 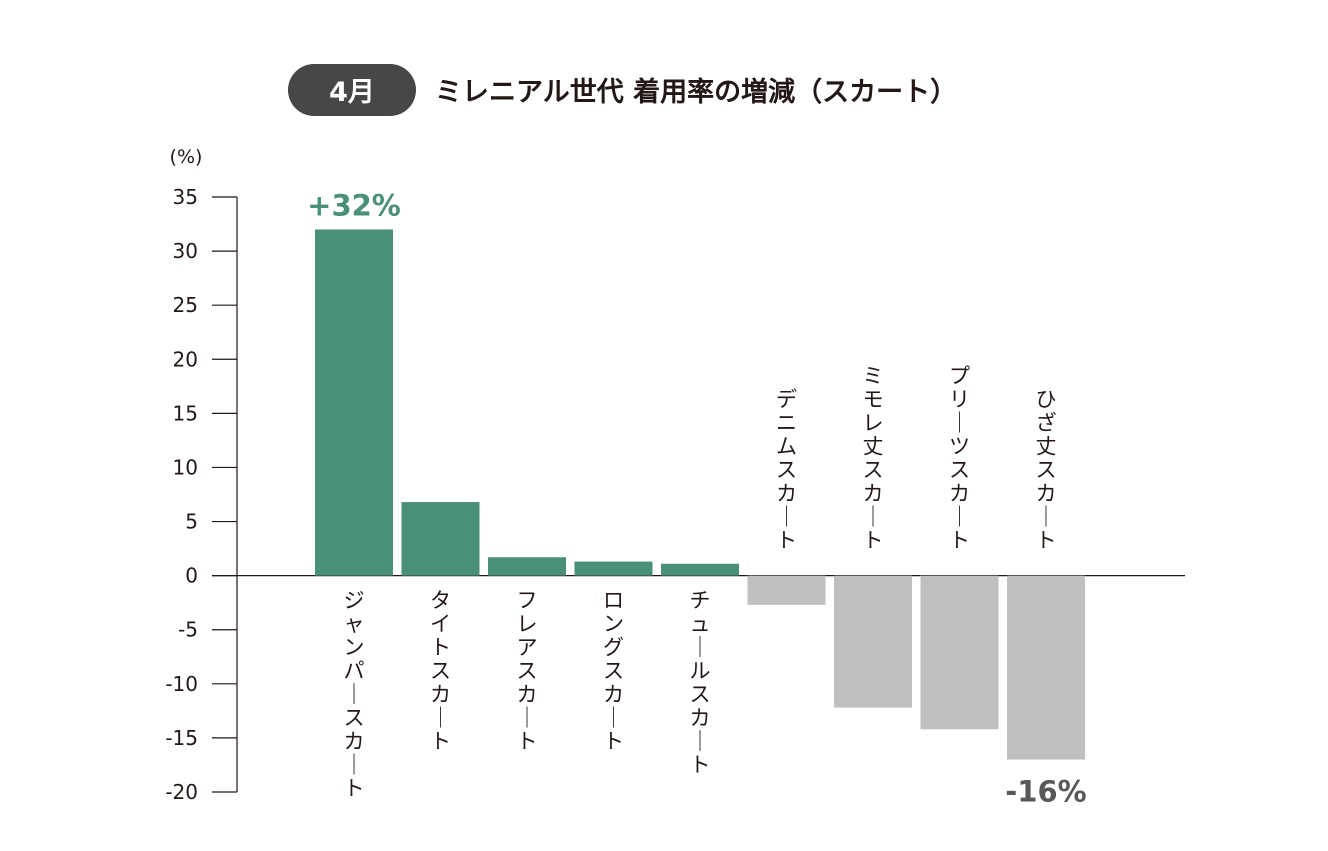 What do you see at coordinates (186, 157) in the screenshot?
I see `y-axis-unit: (%)` at bounding box center [186, 157].